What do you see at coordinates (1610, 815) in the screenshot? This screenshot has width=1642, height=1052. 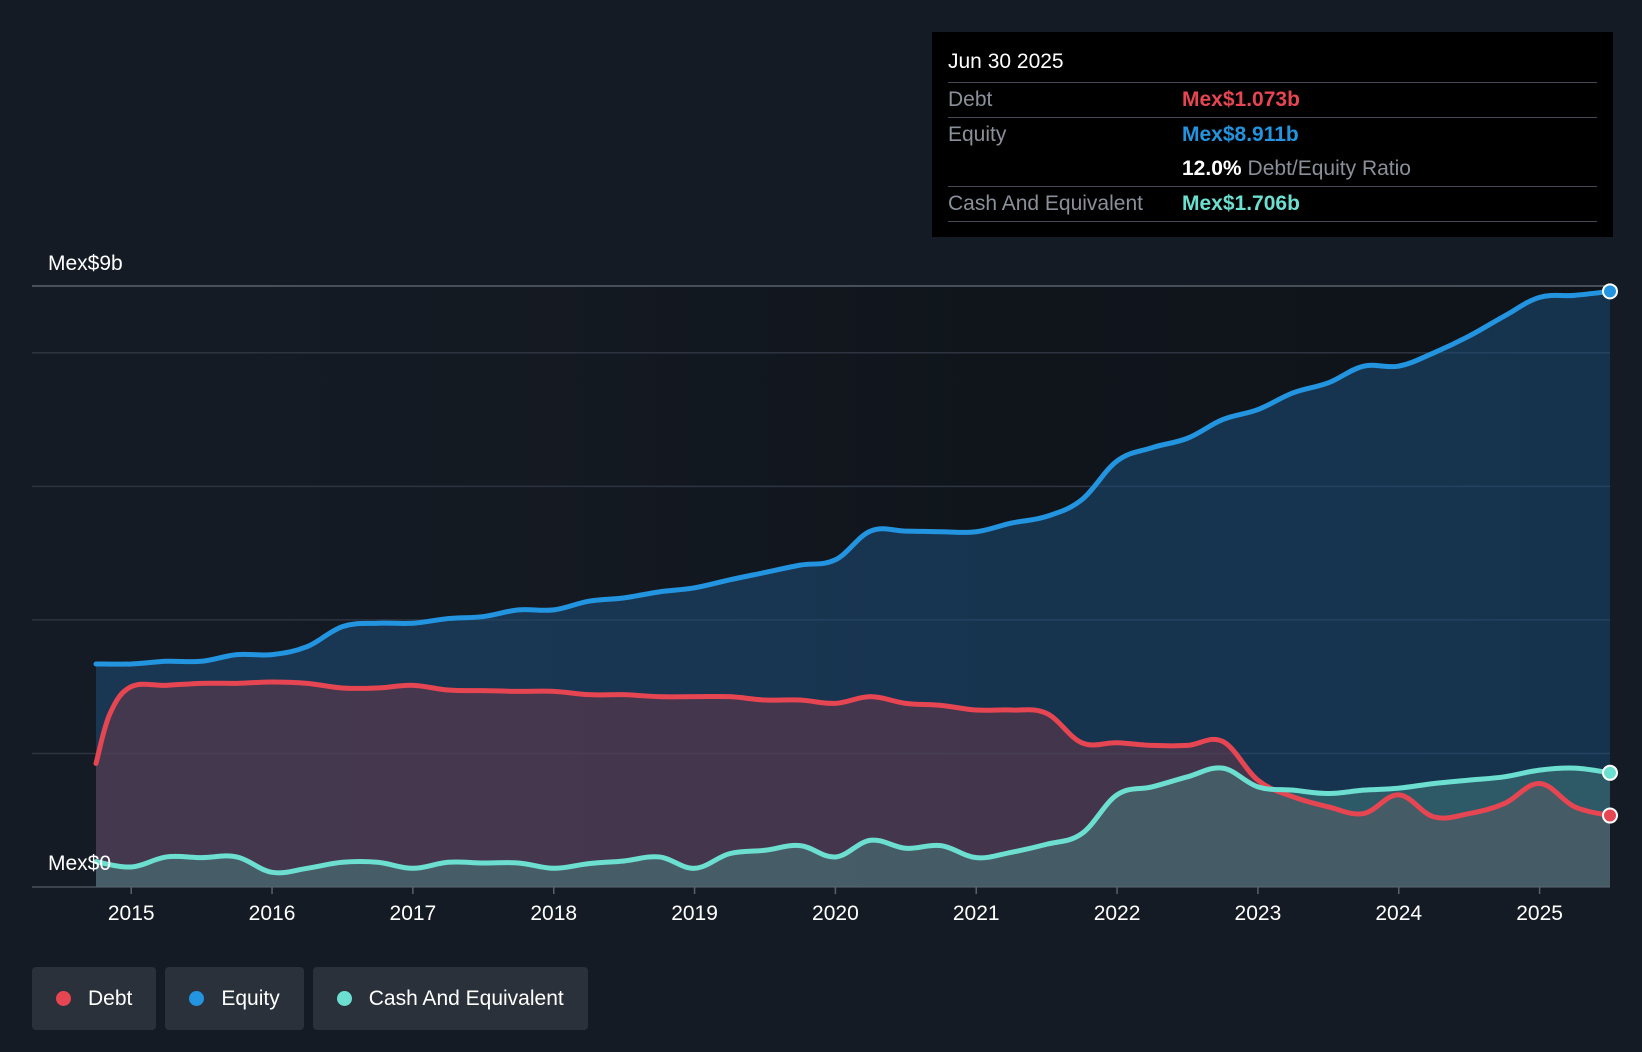 I see `debt-end-dot` at bounding box center [1610, 815].